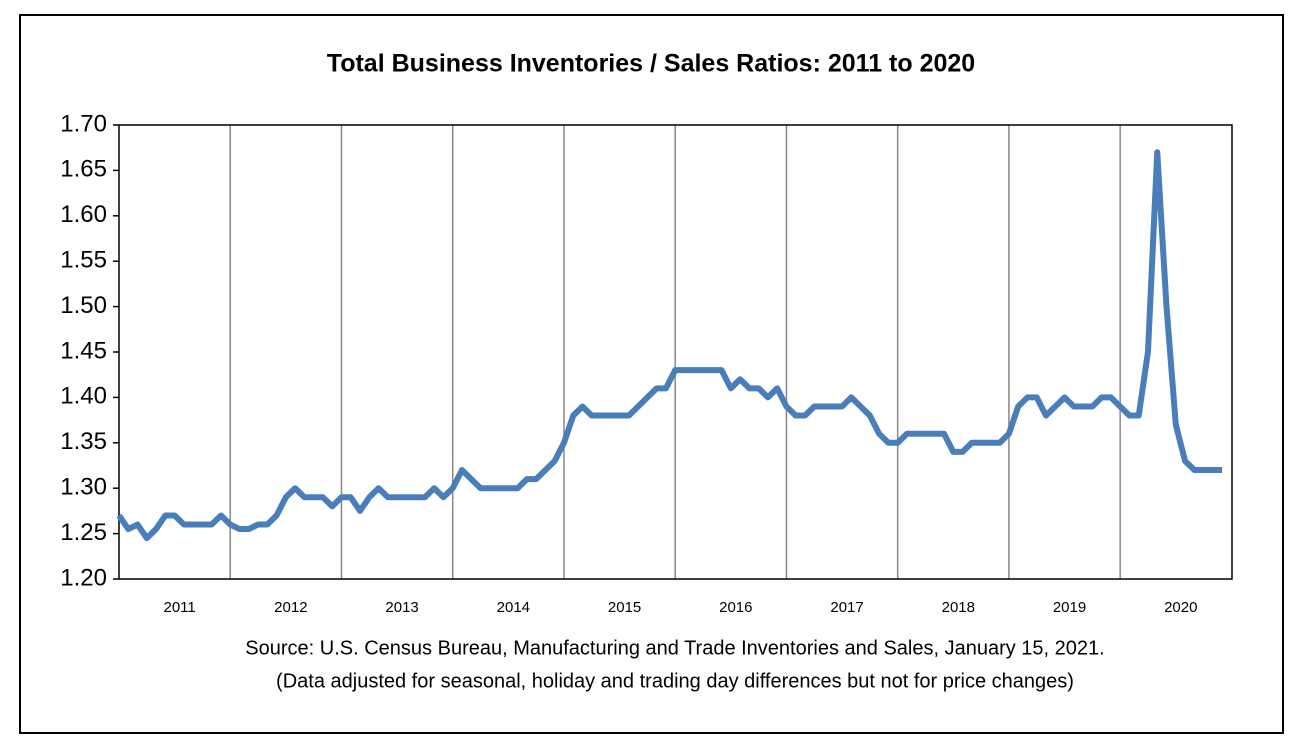 The height and width of the screenshot is (752, 1302). Describe the element at coordinates (83, 305) in the screenshot. I see `y-tick-label: 1.50` at that location.